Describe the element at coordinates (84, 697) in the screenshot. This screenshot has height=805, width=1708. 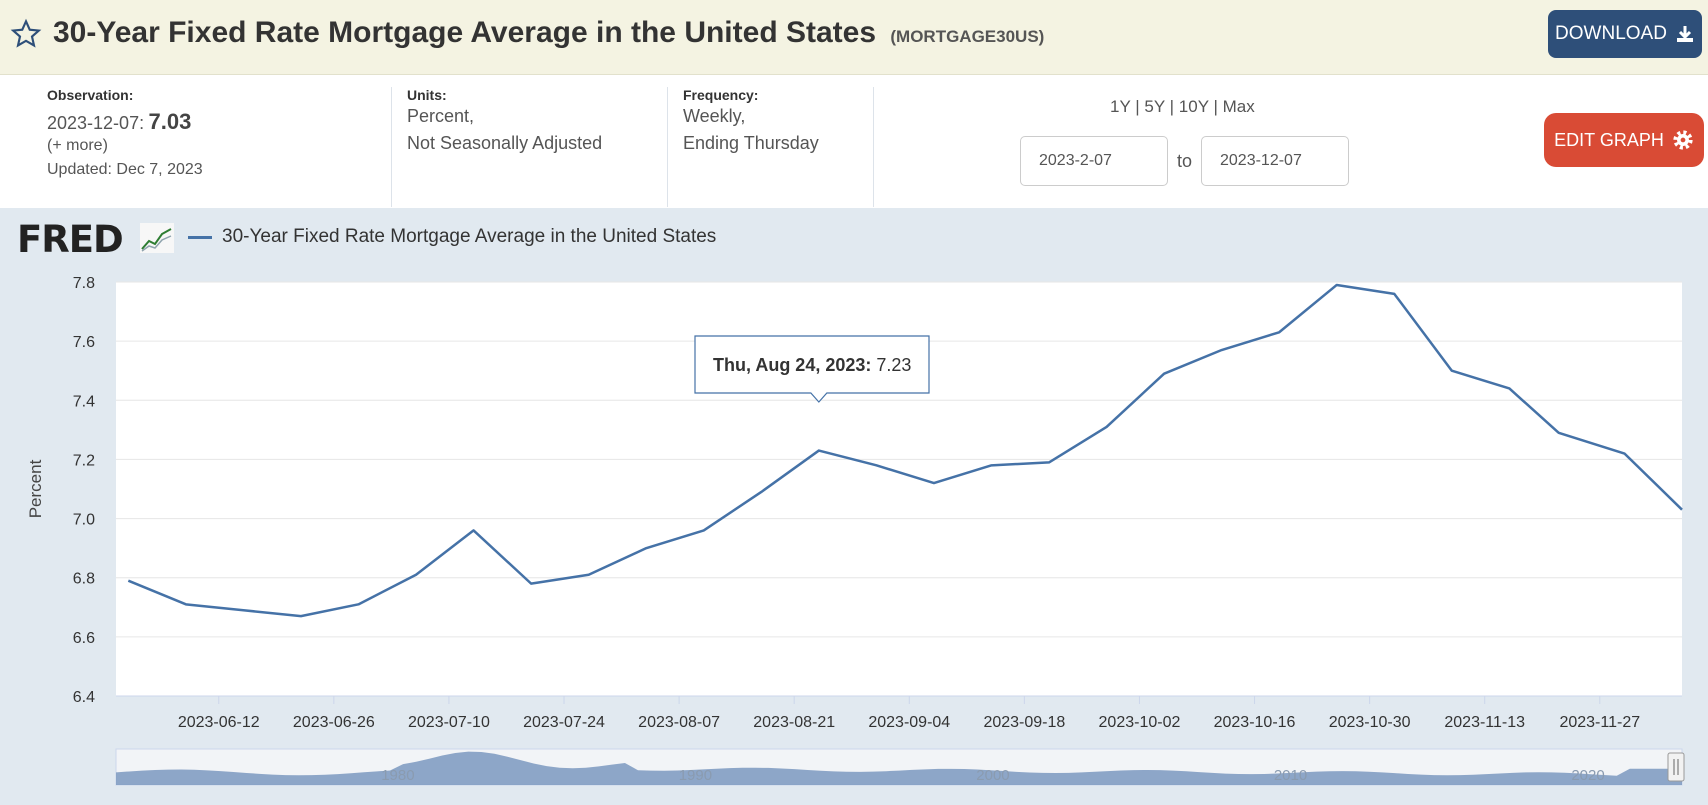
I see `y-tick-label: 6.4` at that location.